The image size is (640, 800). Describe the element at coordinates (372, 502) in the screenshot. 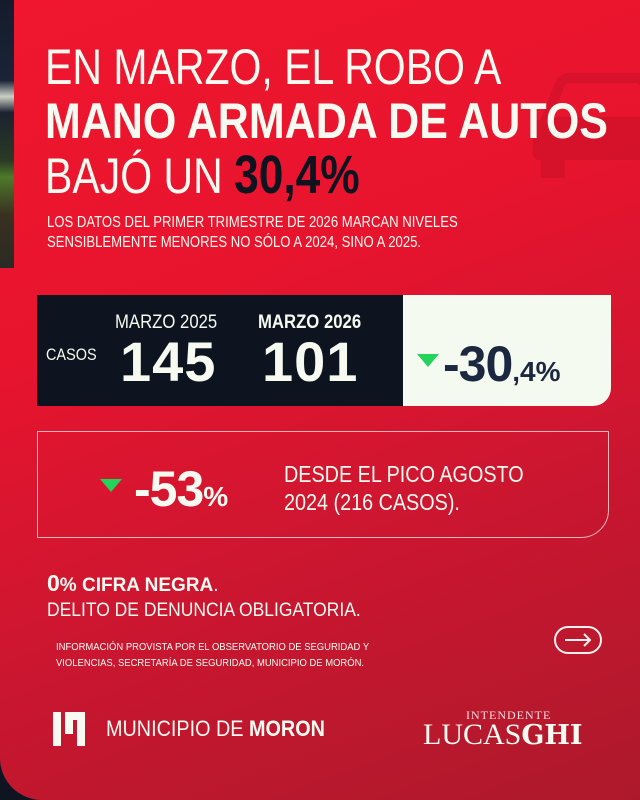

I see `peak-text-line-2: 2024 (216 CASOS).` at that location.